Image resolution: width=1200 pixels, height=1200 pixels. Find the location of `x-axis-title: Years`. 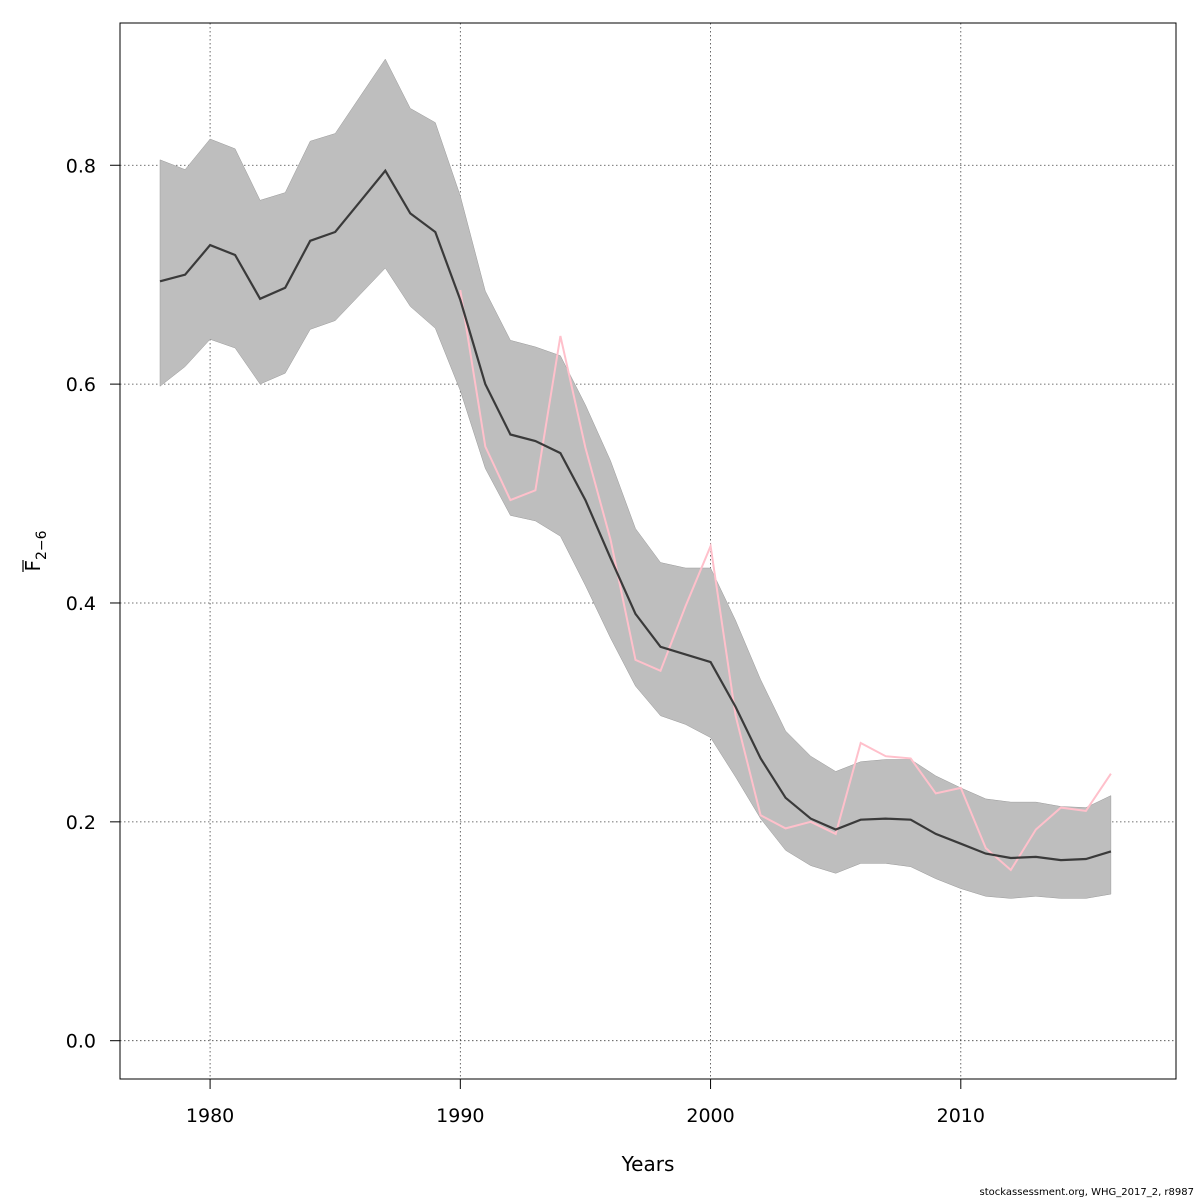

x-axis-title: Years is located at coordinates (648, 1164).